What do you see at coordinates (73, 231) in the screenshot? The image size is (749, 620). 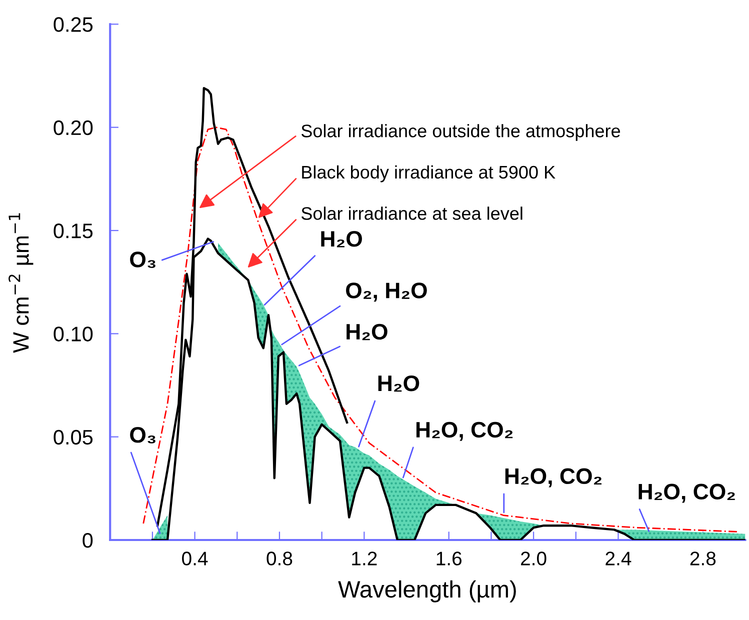 I see `y-tick-label: 0.15` at bounding box center [73, 231].